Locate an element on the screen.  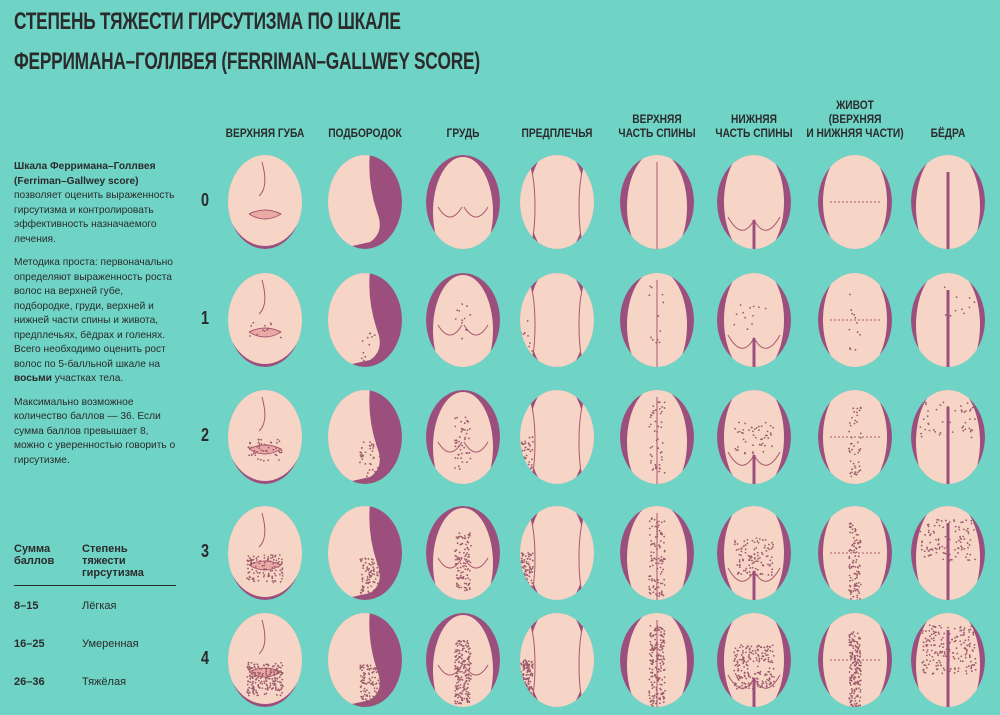
torso is located at coordinates (463, 438).